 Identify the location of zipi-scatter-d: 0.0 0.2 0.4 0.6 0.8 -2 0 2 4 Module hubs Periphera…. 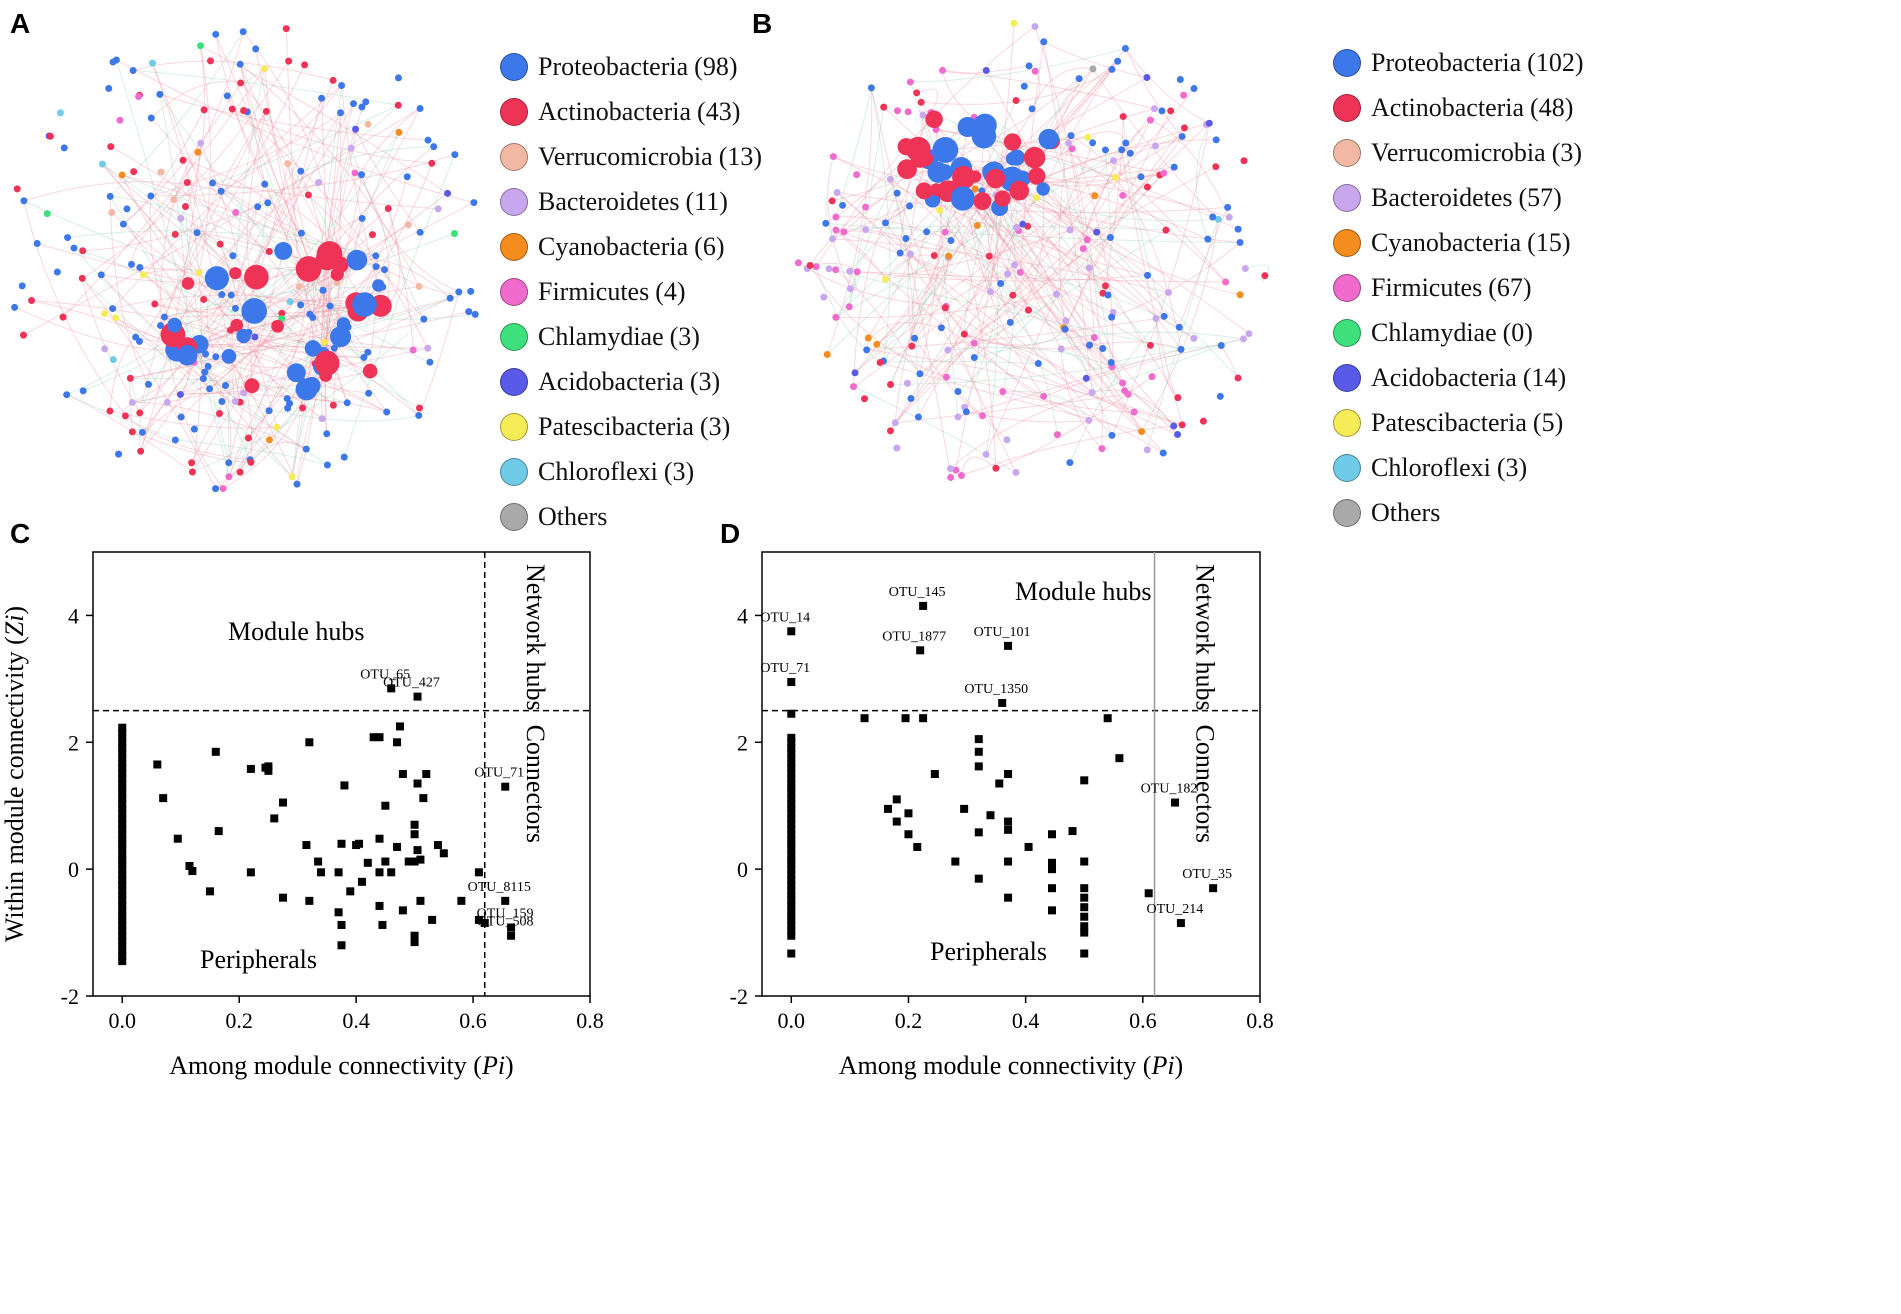
(1002, 815).